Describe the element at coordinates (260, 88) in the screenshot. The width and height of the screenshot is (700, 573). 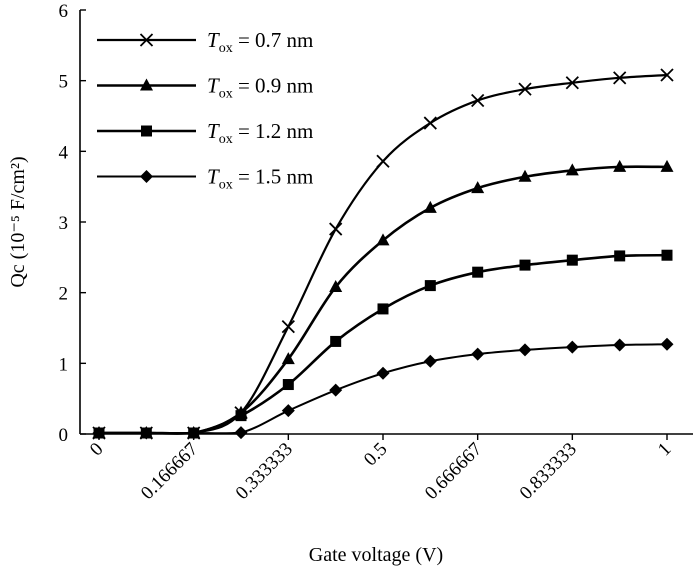
I see `legend-label: Tox = 0.9 nm` at that location.